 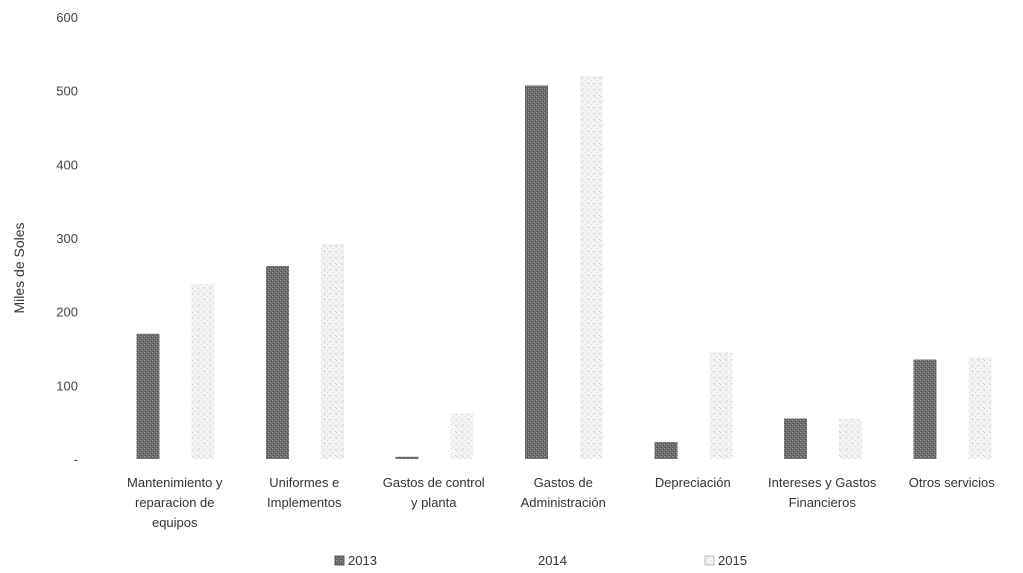 What do you see at coordinates (67, 385) in the screenshot?
I see `y-tick-label: 100` at bounding box center [67, 385].